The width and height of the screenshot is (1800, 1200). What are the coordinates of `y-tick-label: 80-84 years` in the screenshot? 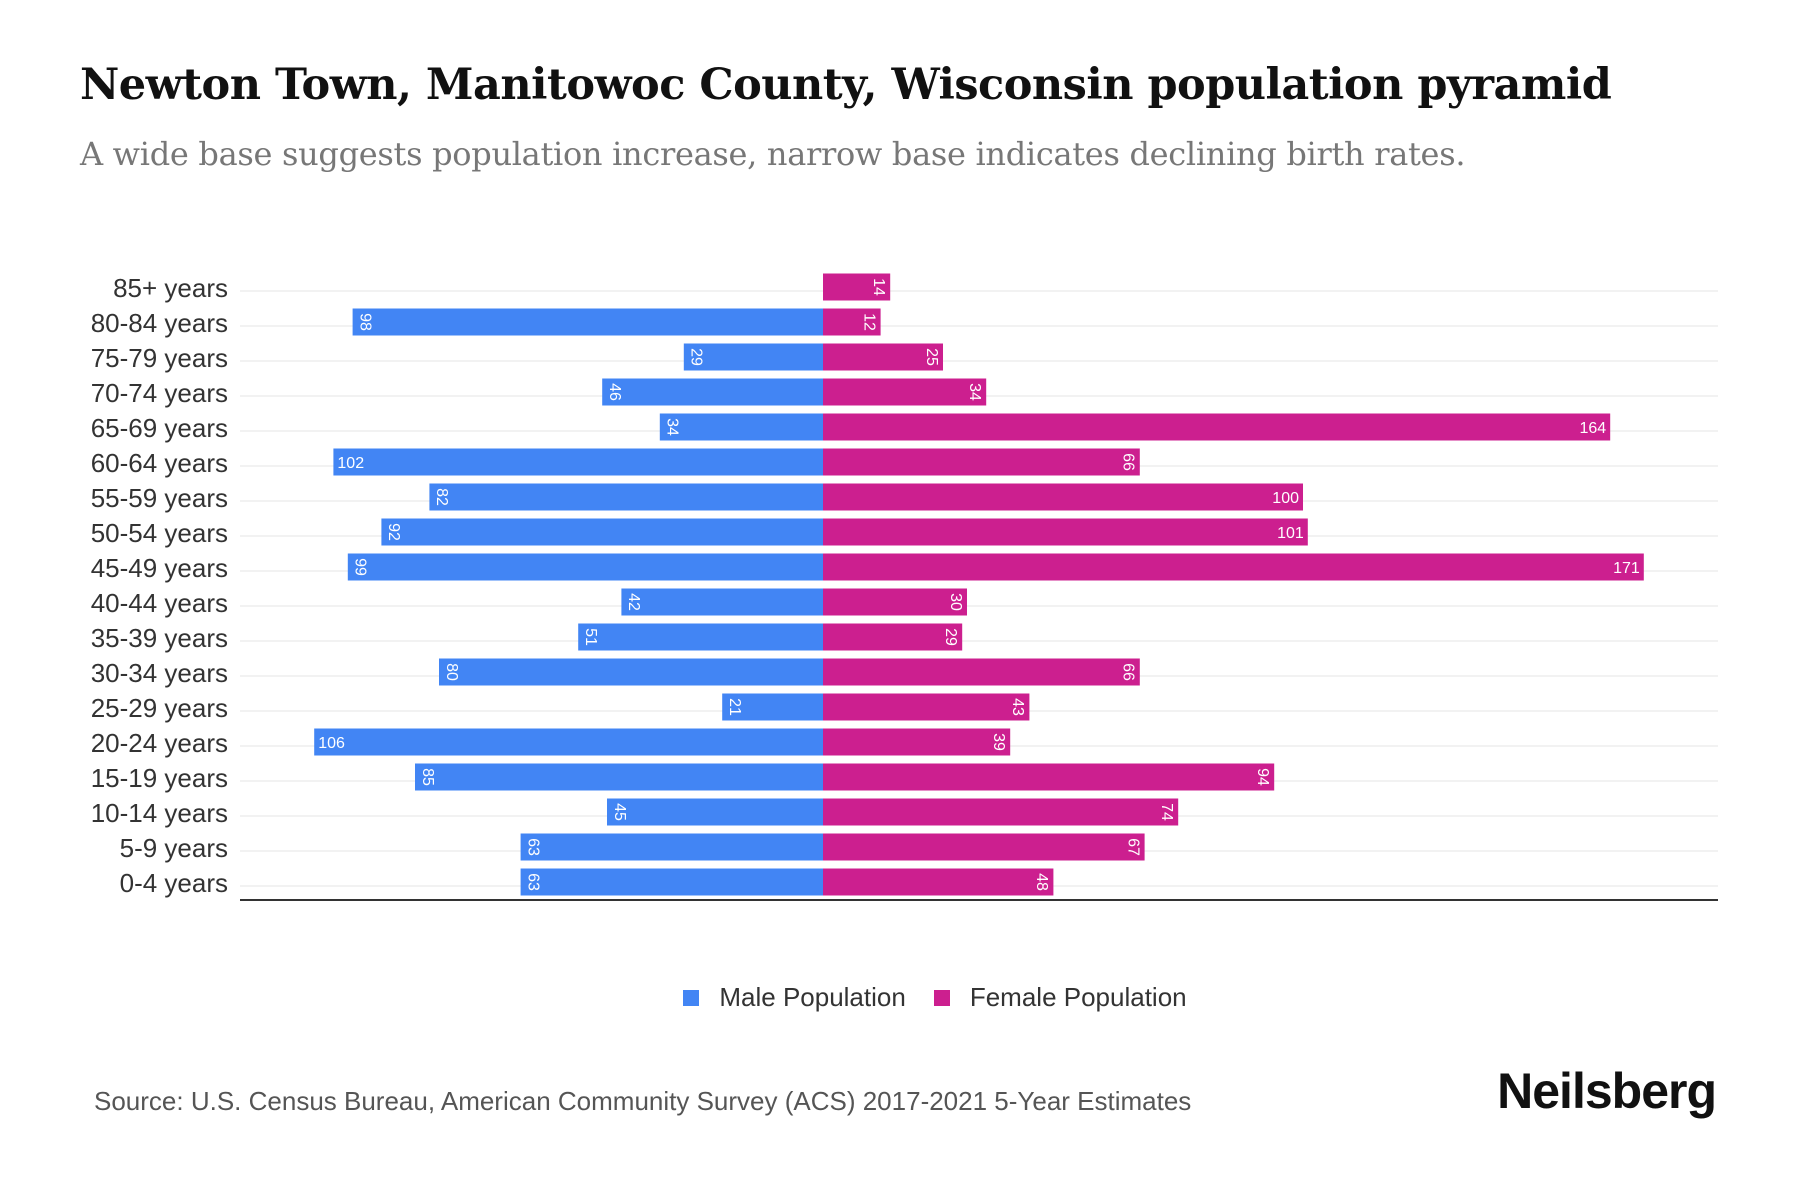 It's located at (159, 323).